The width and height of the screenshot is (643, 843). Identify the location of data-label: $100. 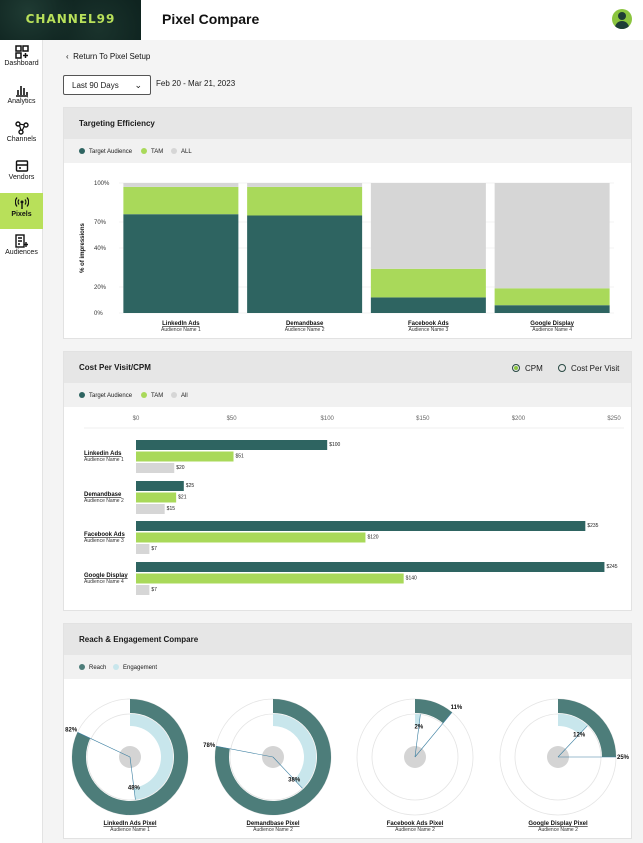
(334, 445).